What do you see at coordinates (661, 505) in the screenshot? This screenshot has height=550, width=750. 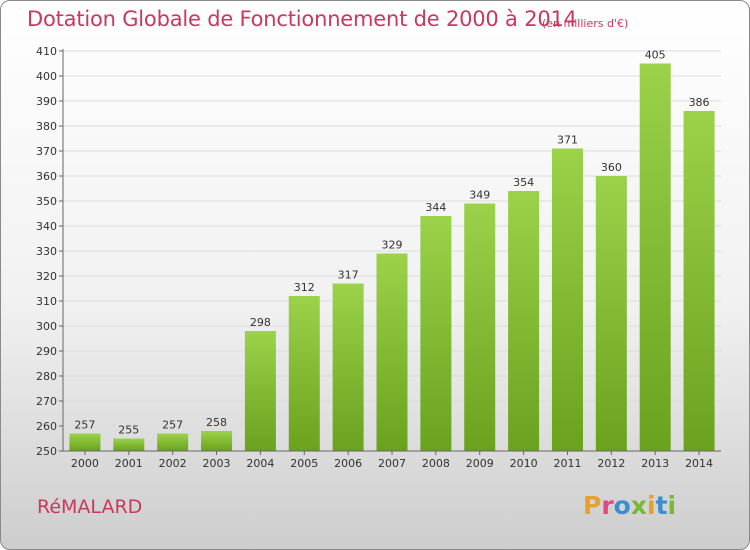 I see `logo-letter: t` at bounding box center [661, 505].